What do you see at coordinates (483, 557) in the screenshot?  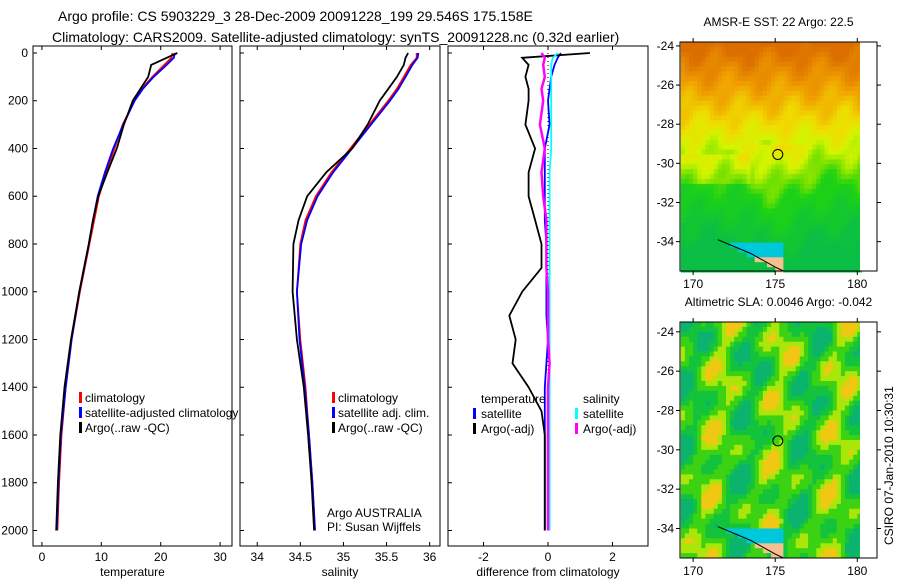 I see `x-tick-label: -2` at bounding box center [483, 557].